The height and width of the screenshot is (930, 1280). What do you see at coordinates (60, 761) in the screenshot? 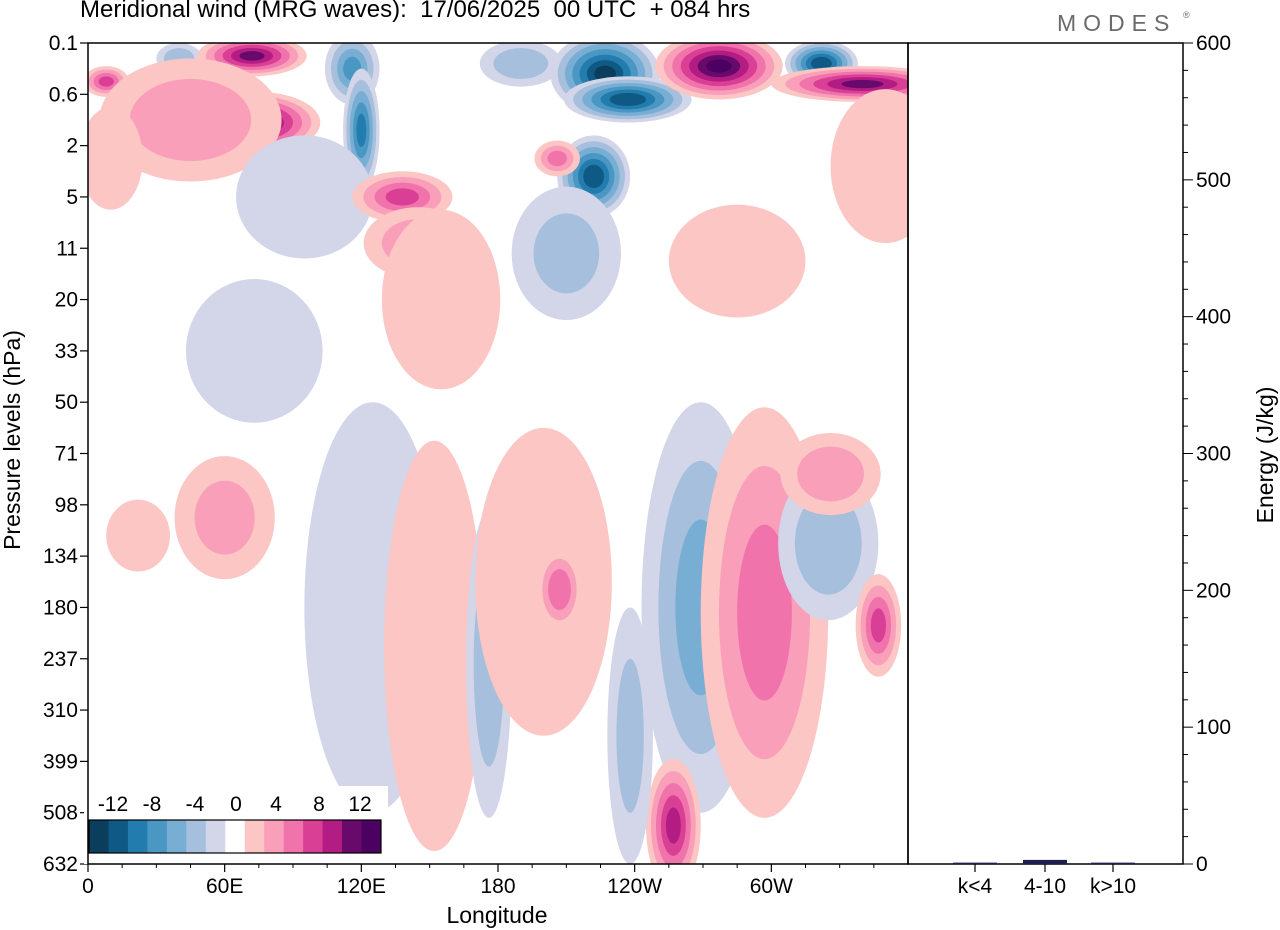
I see `y-tick-label: 399` at bounding box center [60, 761].